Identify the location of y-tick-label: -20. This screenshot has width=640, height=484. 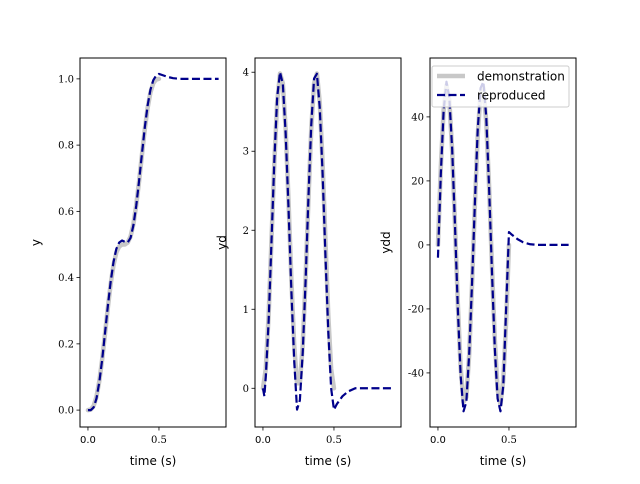
(416, 309).